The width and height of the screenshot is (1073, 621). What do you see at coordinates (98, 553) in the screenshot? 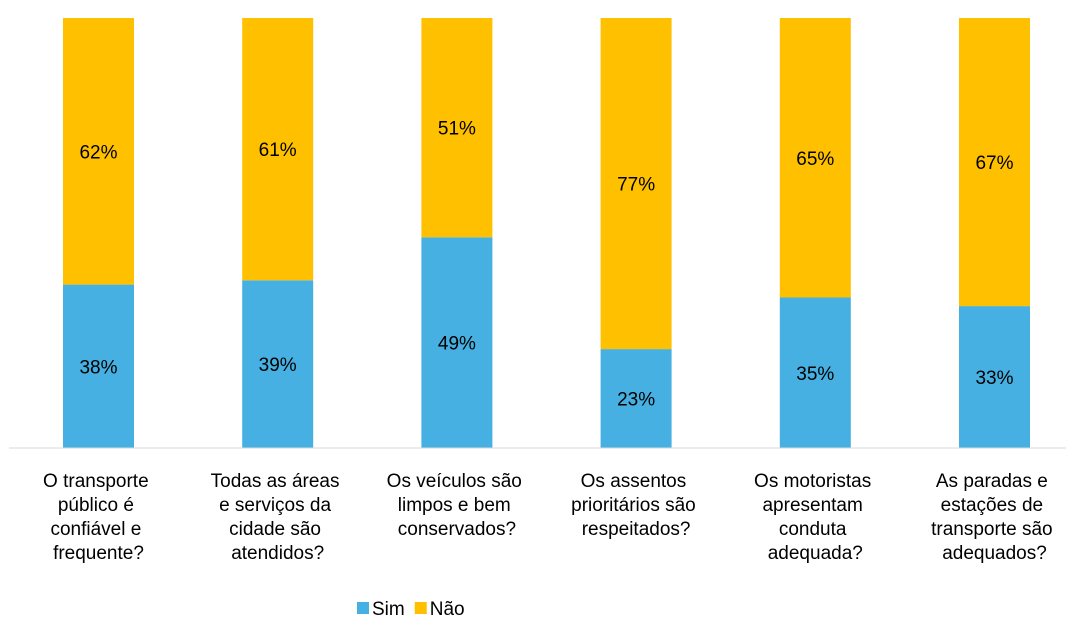
I see `label-line: frequente?` at bounding box center [98, 553].